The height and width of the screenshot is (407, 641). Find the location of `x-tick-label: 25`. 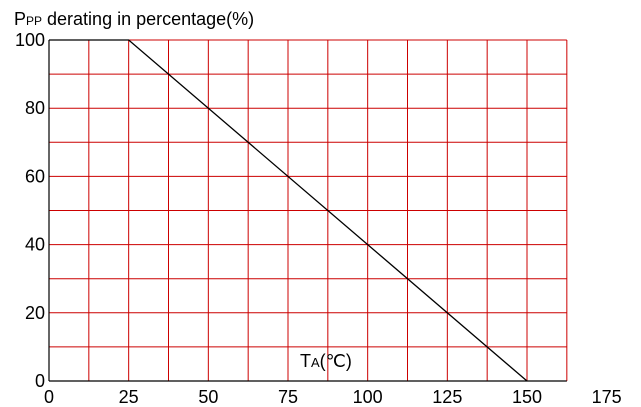

x-tick-label: 25 is located at coordinates (129, 397).